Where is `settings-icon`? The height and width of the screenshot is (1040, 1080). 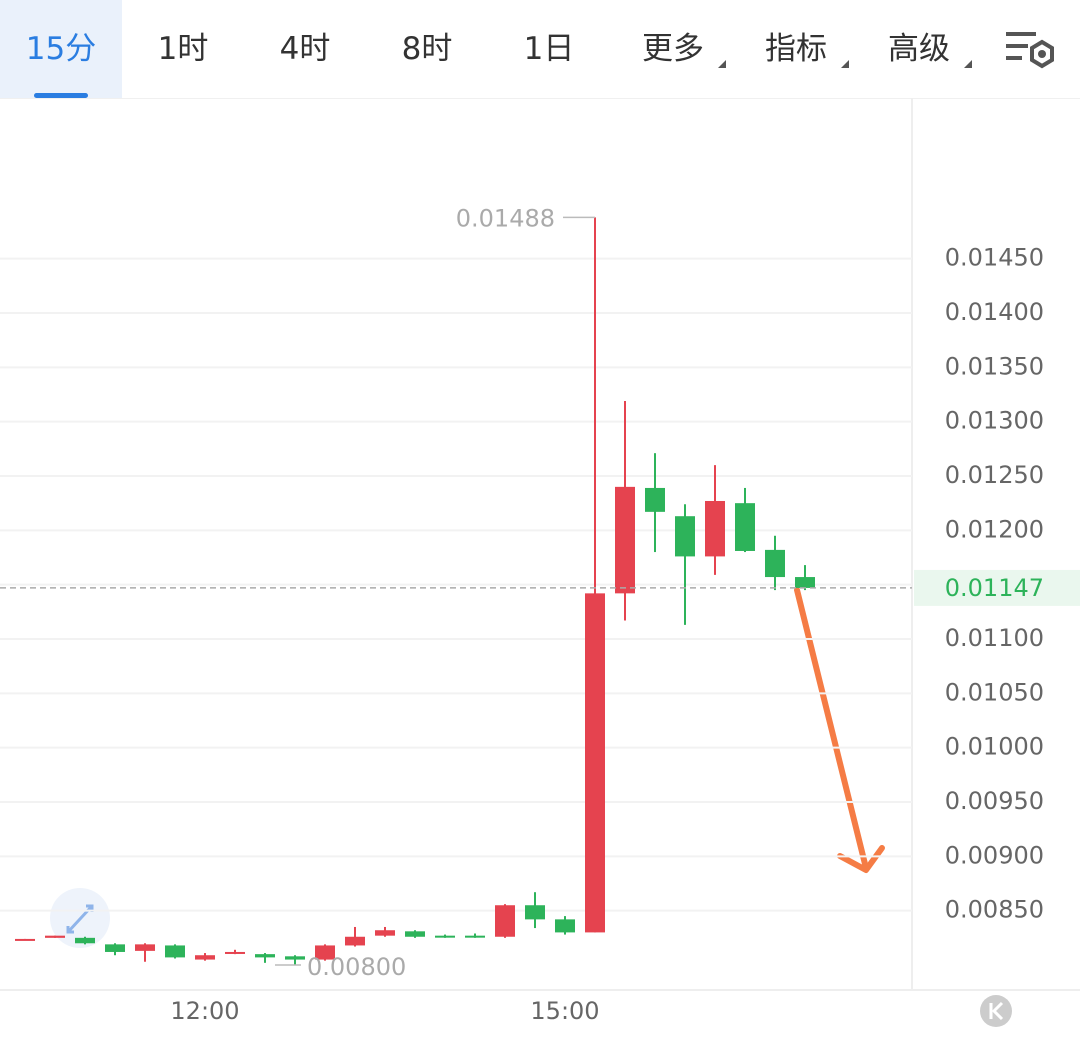
settings-icon is located at coordinates (1030, 50).